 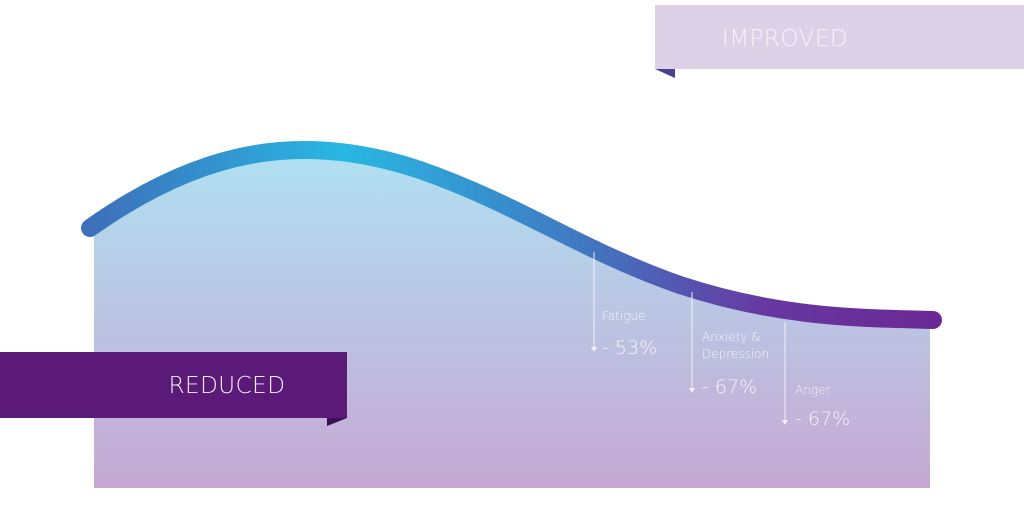 What do you see at coordinates (227, 386) in the screenshot?
I see `reduced-label: REDUCED` at bounding box center [227, 386].